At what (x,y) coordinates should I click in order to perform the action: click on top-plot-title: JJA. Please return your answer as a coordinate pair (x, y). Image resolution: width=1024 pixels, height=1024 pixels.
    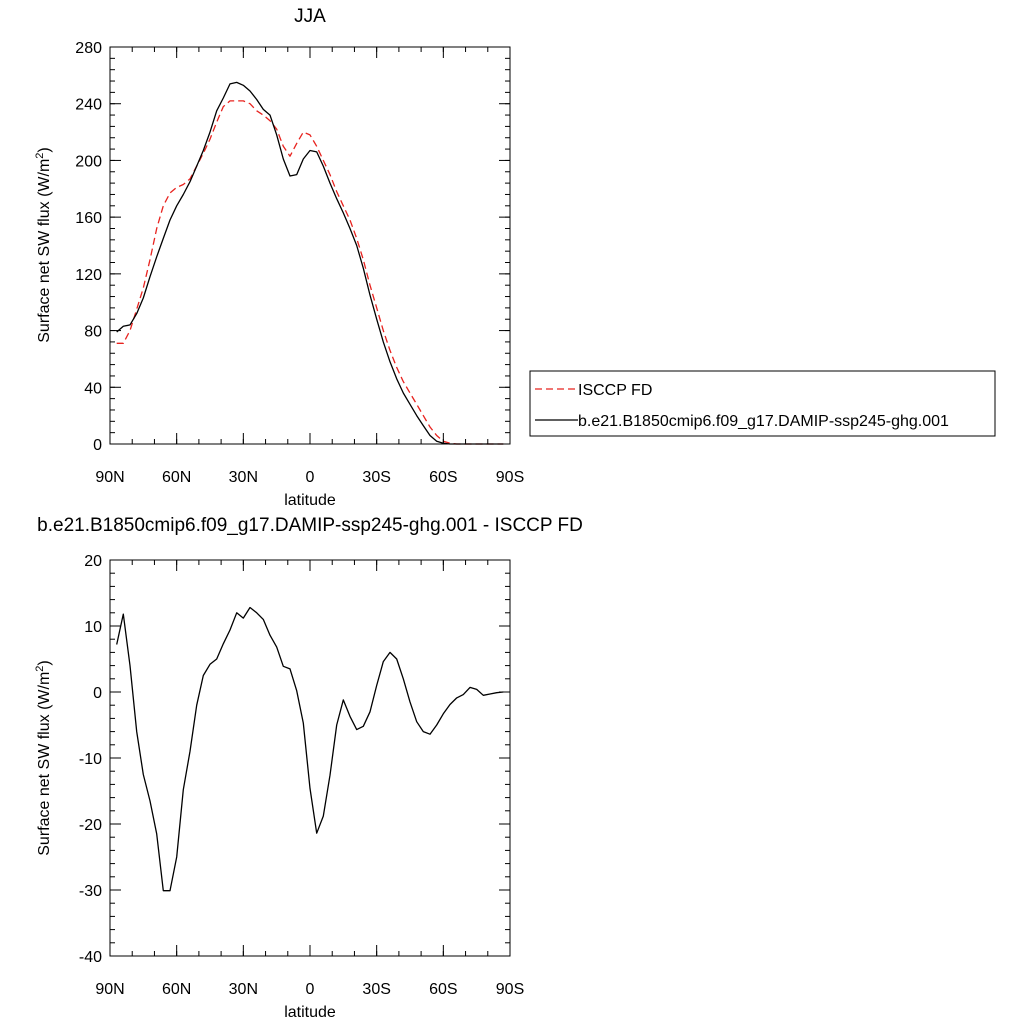
    Looking at the image, I should click on (310, 16).